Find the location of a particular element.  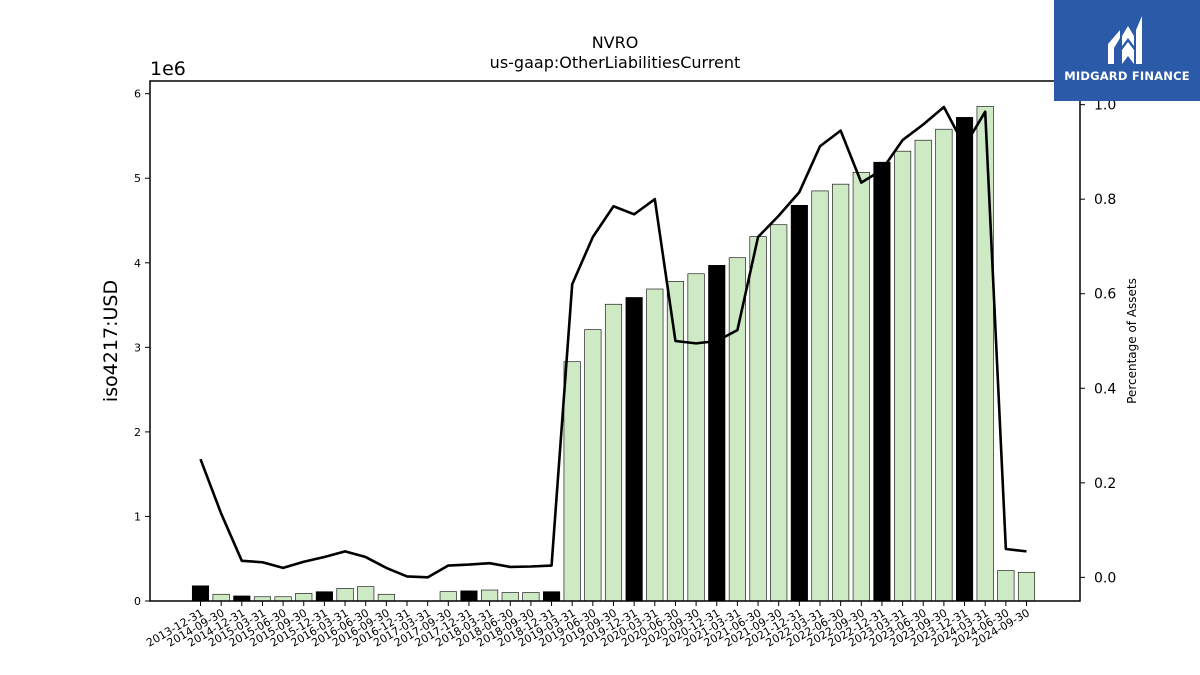

y-tick-label: 0 is located at coordinates (137, 601).